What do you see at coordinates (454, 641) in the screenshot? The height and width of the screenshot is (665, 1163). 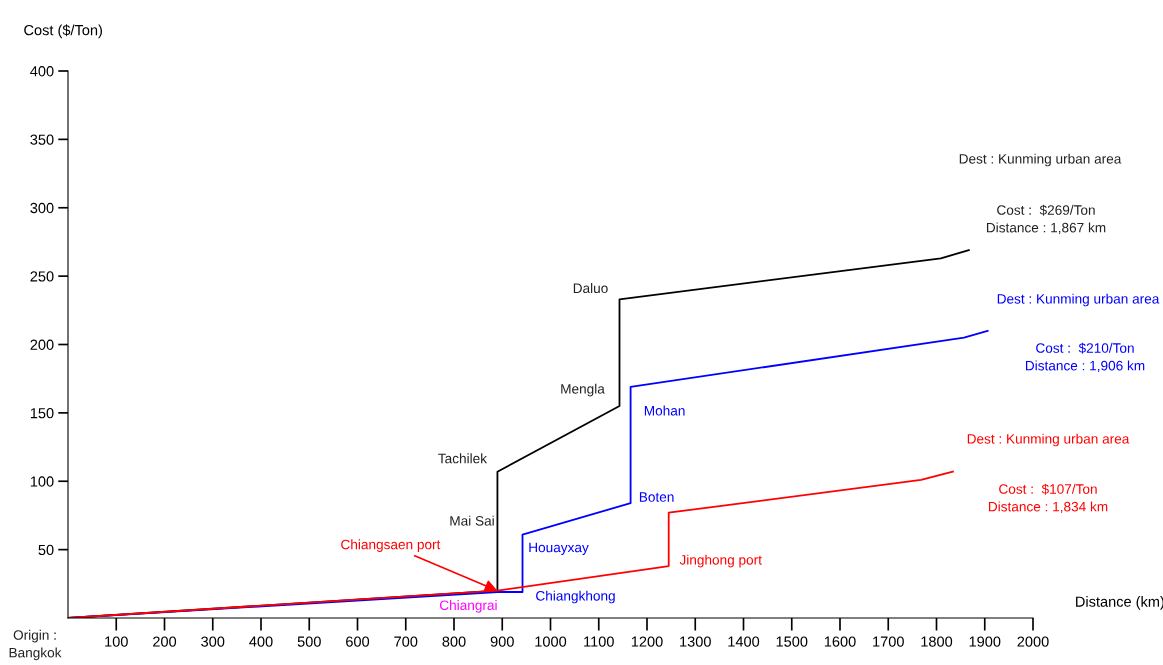 I see `x-tick-label: 800` at bounding box center [454, 641].